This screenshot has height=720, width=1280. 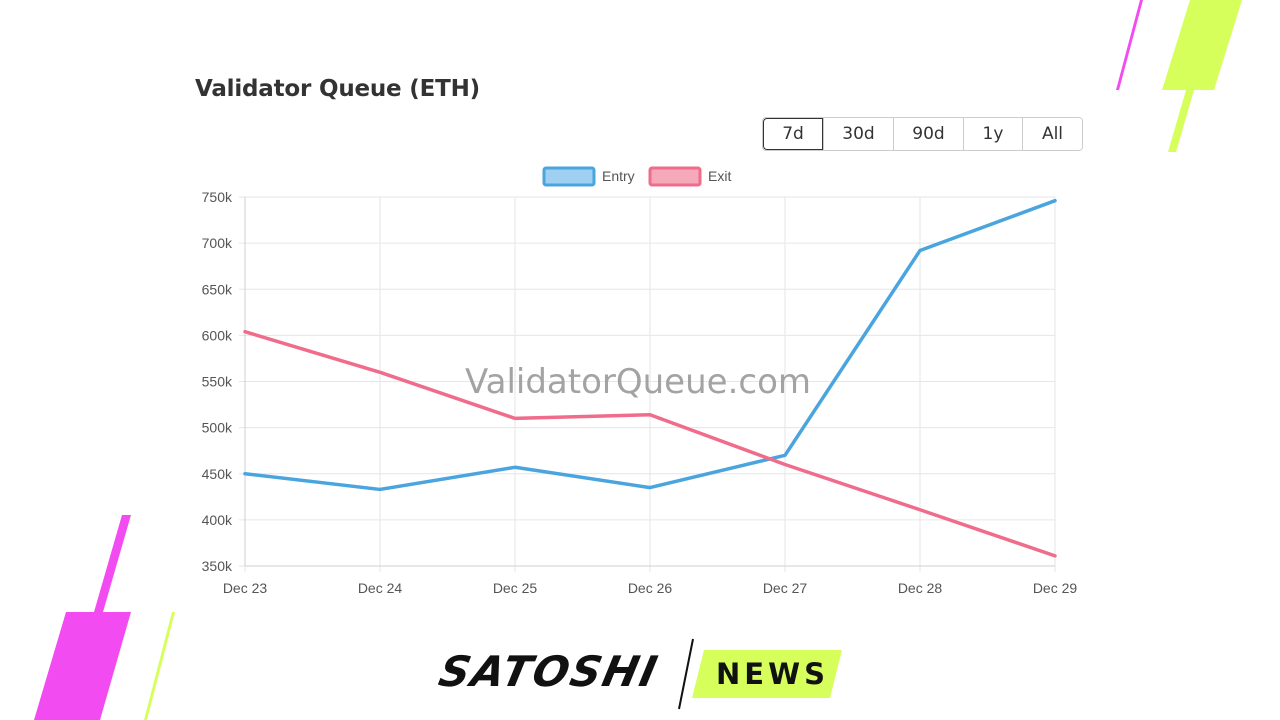 What do you see at coordinates (1052, 134) in the screenshot?
I see `range-button-all: All` at bounding box center [1052, 134].